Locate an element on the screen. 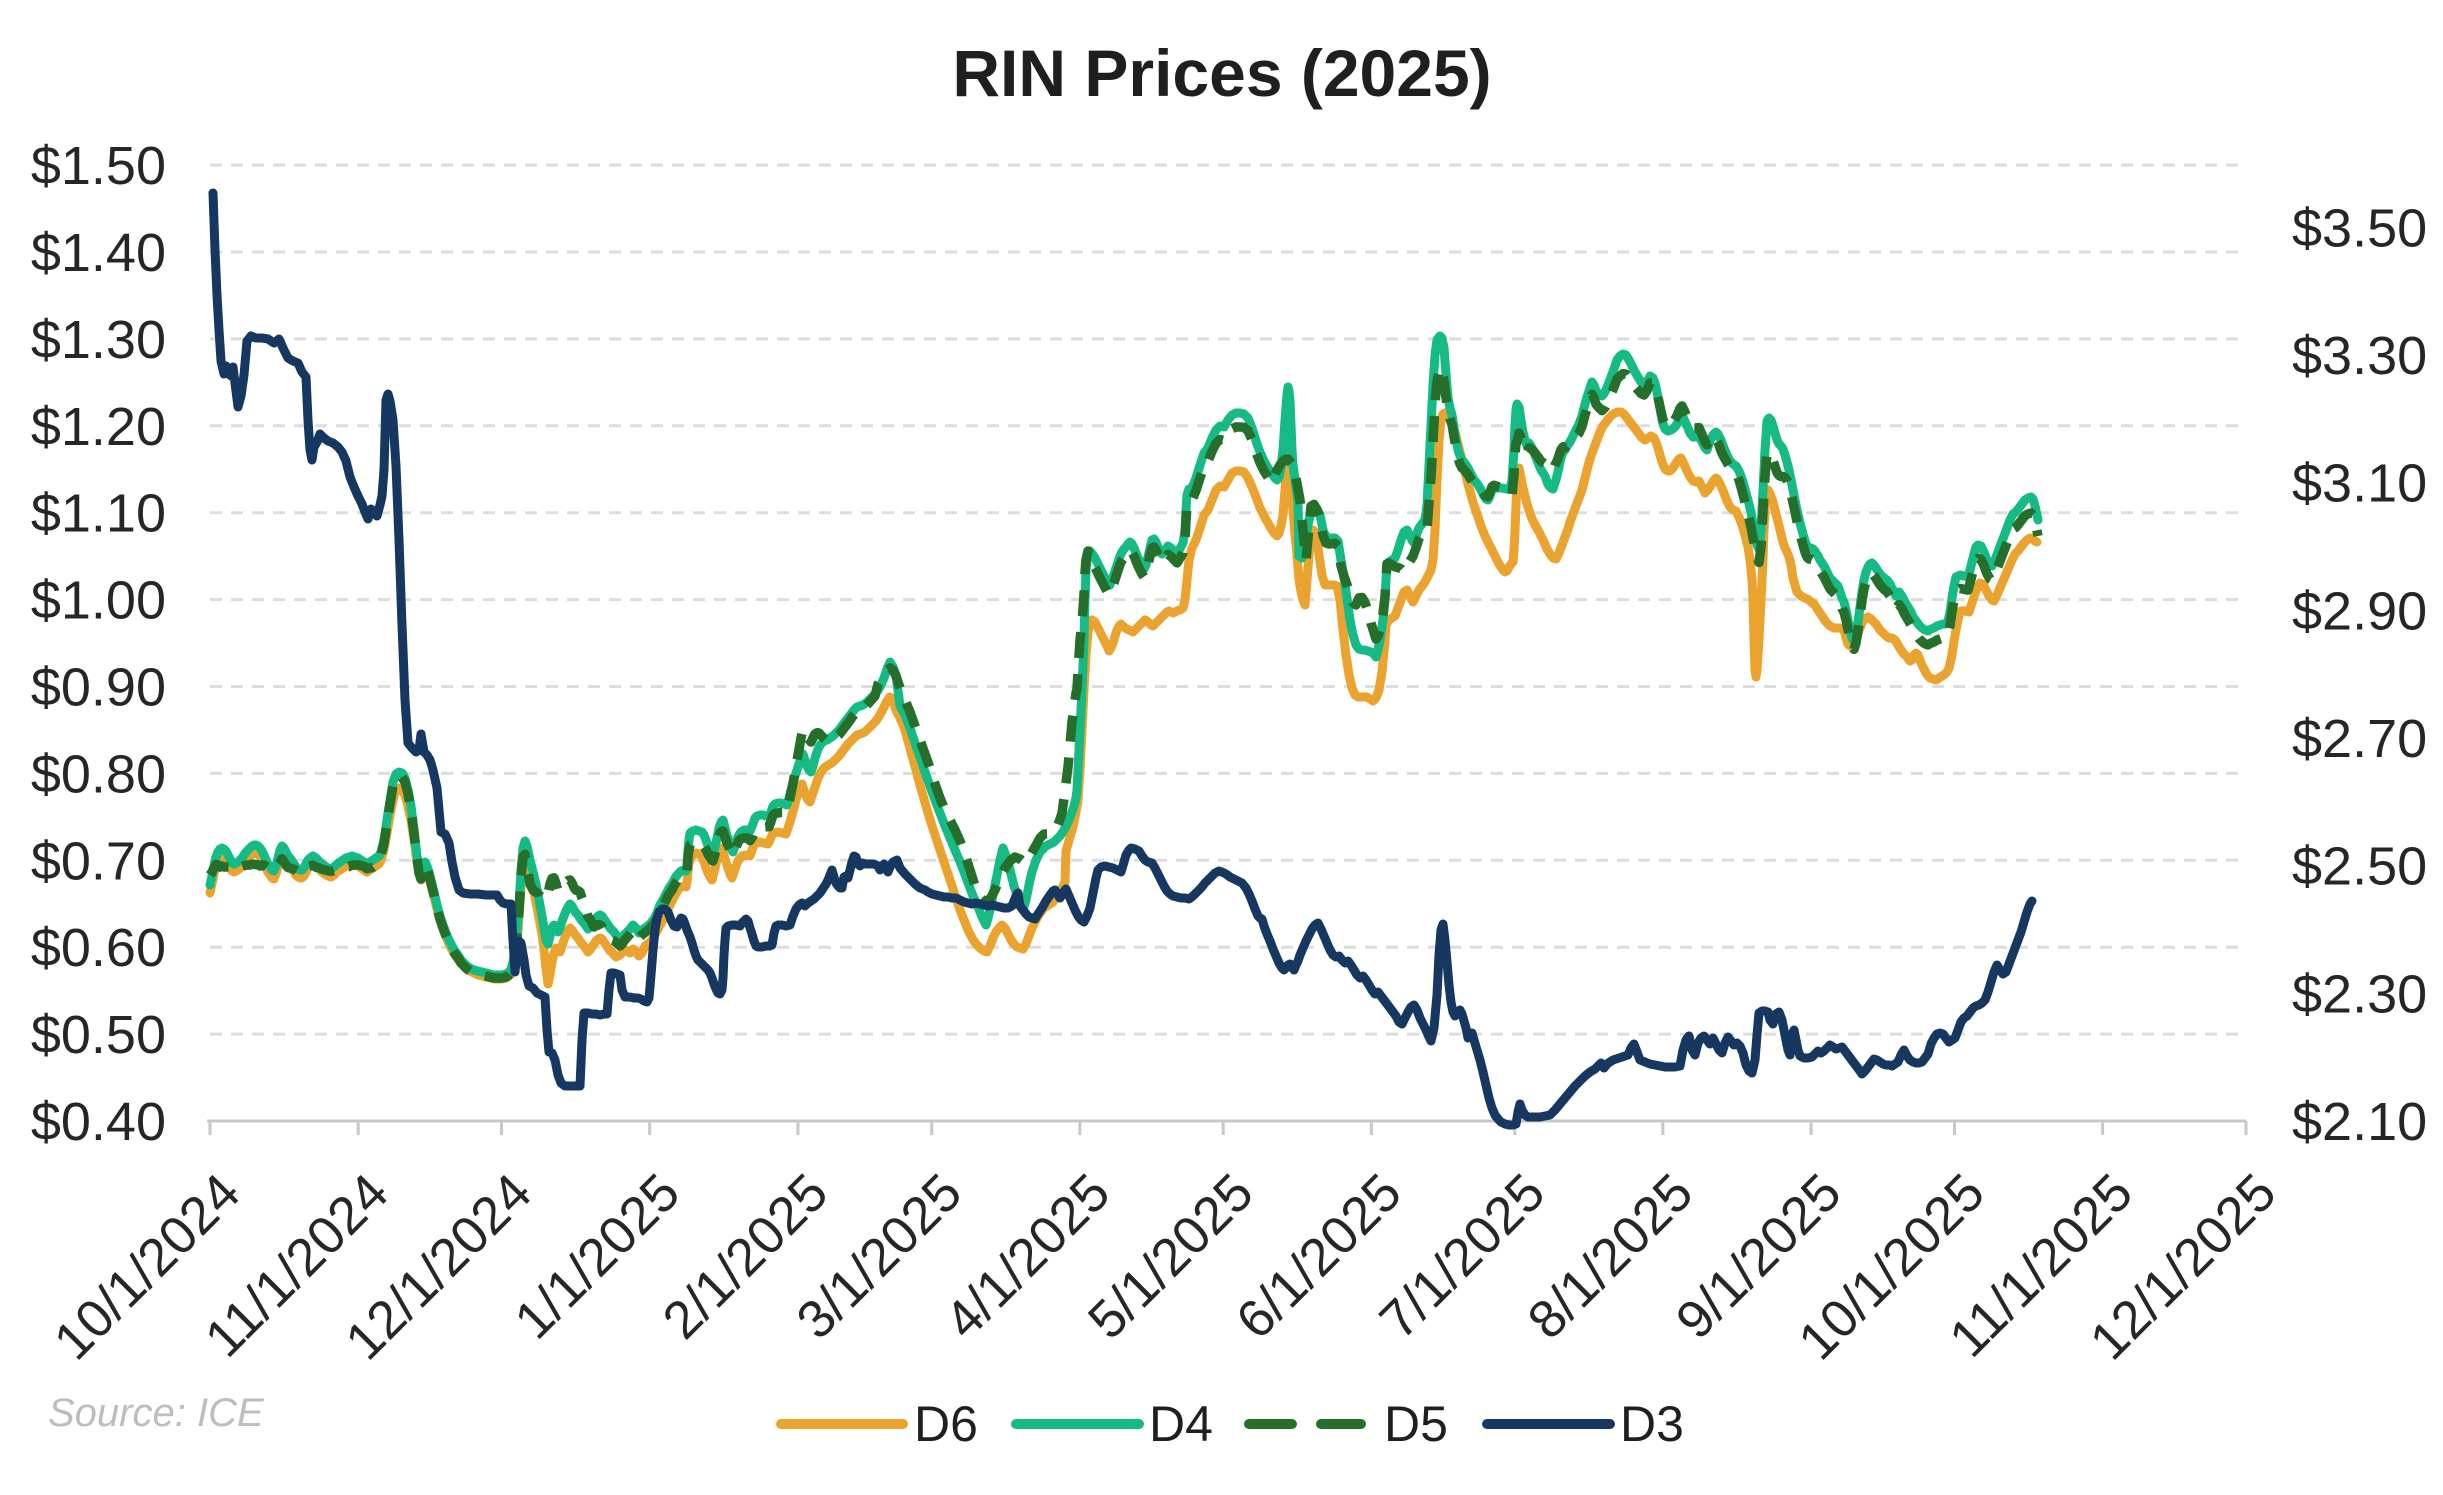  svg-text: $1.40 is located at coordinates (98, 253).